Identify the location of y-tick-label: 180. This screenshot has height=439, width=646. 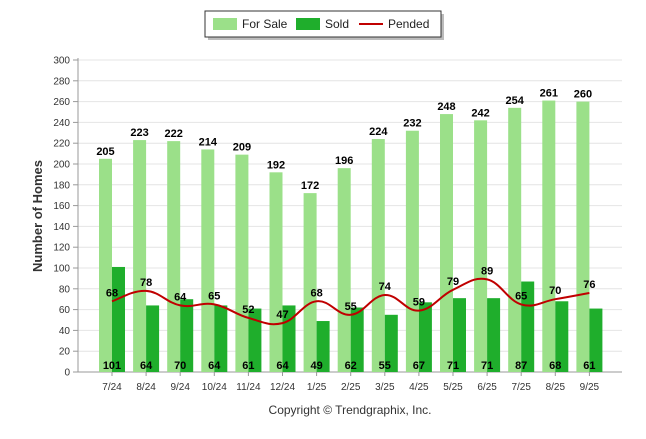
(61, 185).